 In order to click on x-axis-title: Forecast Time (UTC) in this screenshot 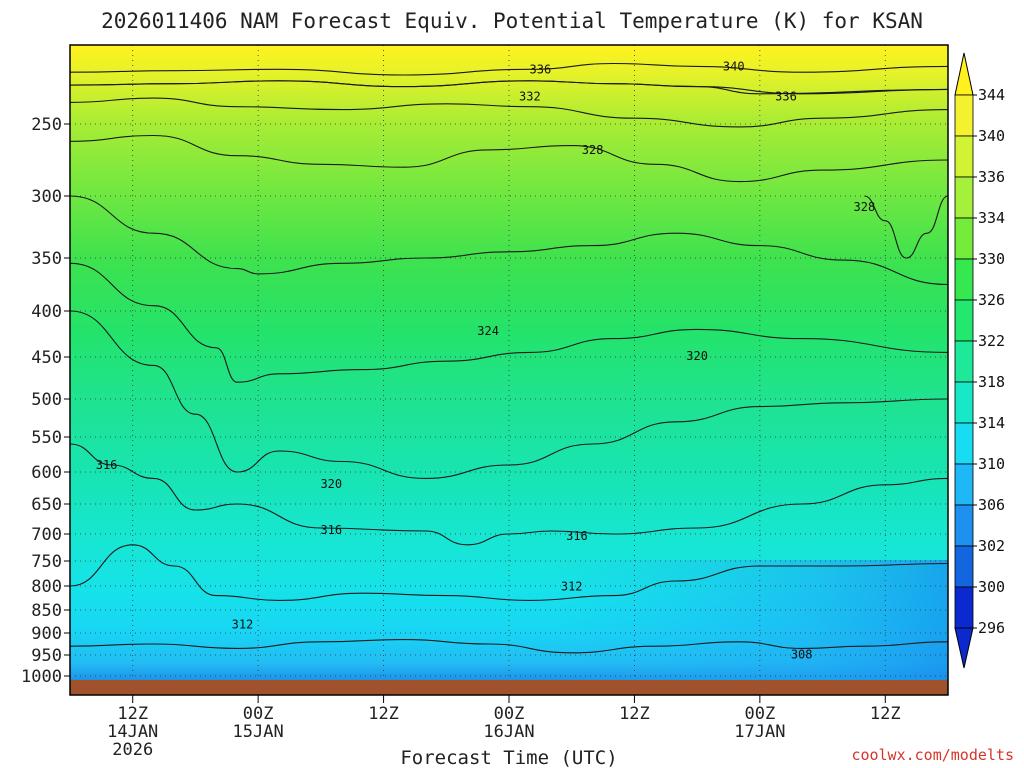, I will do `click(508, 757)`.